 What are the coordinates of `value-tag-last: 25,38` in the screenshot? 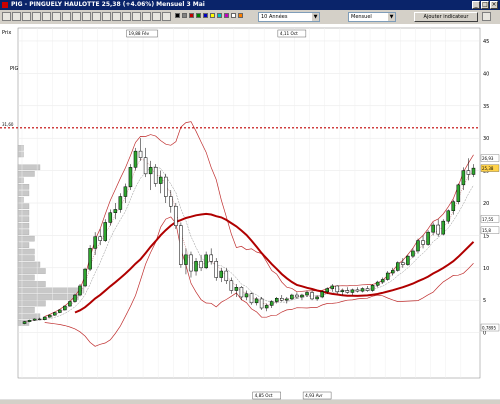 It's located at (488, 168).